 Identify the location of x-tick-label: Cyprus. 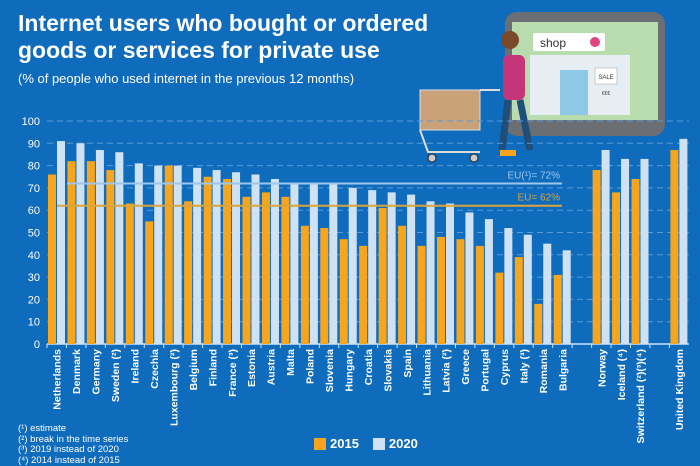
(505, 367).